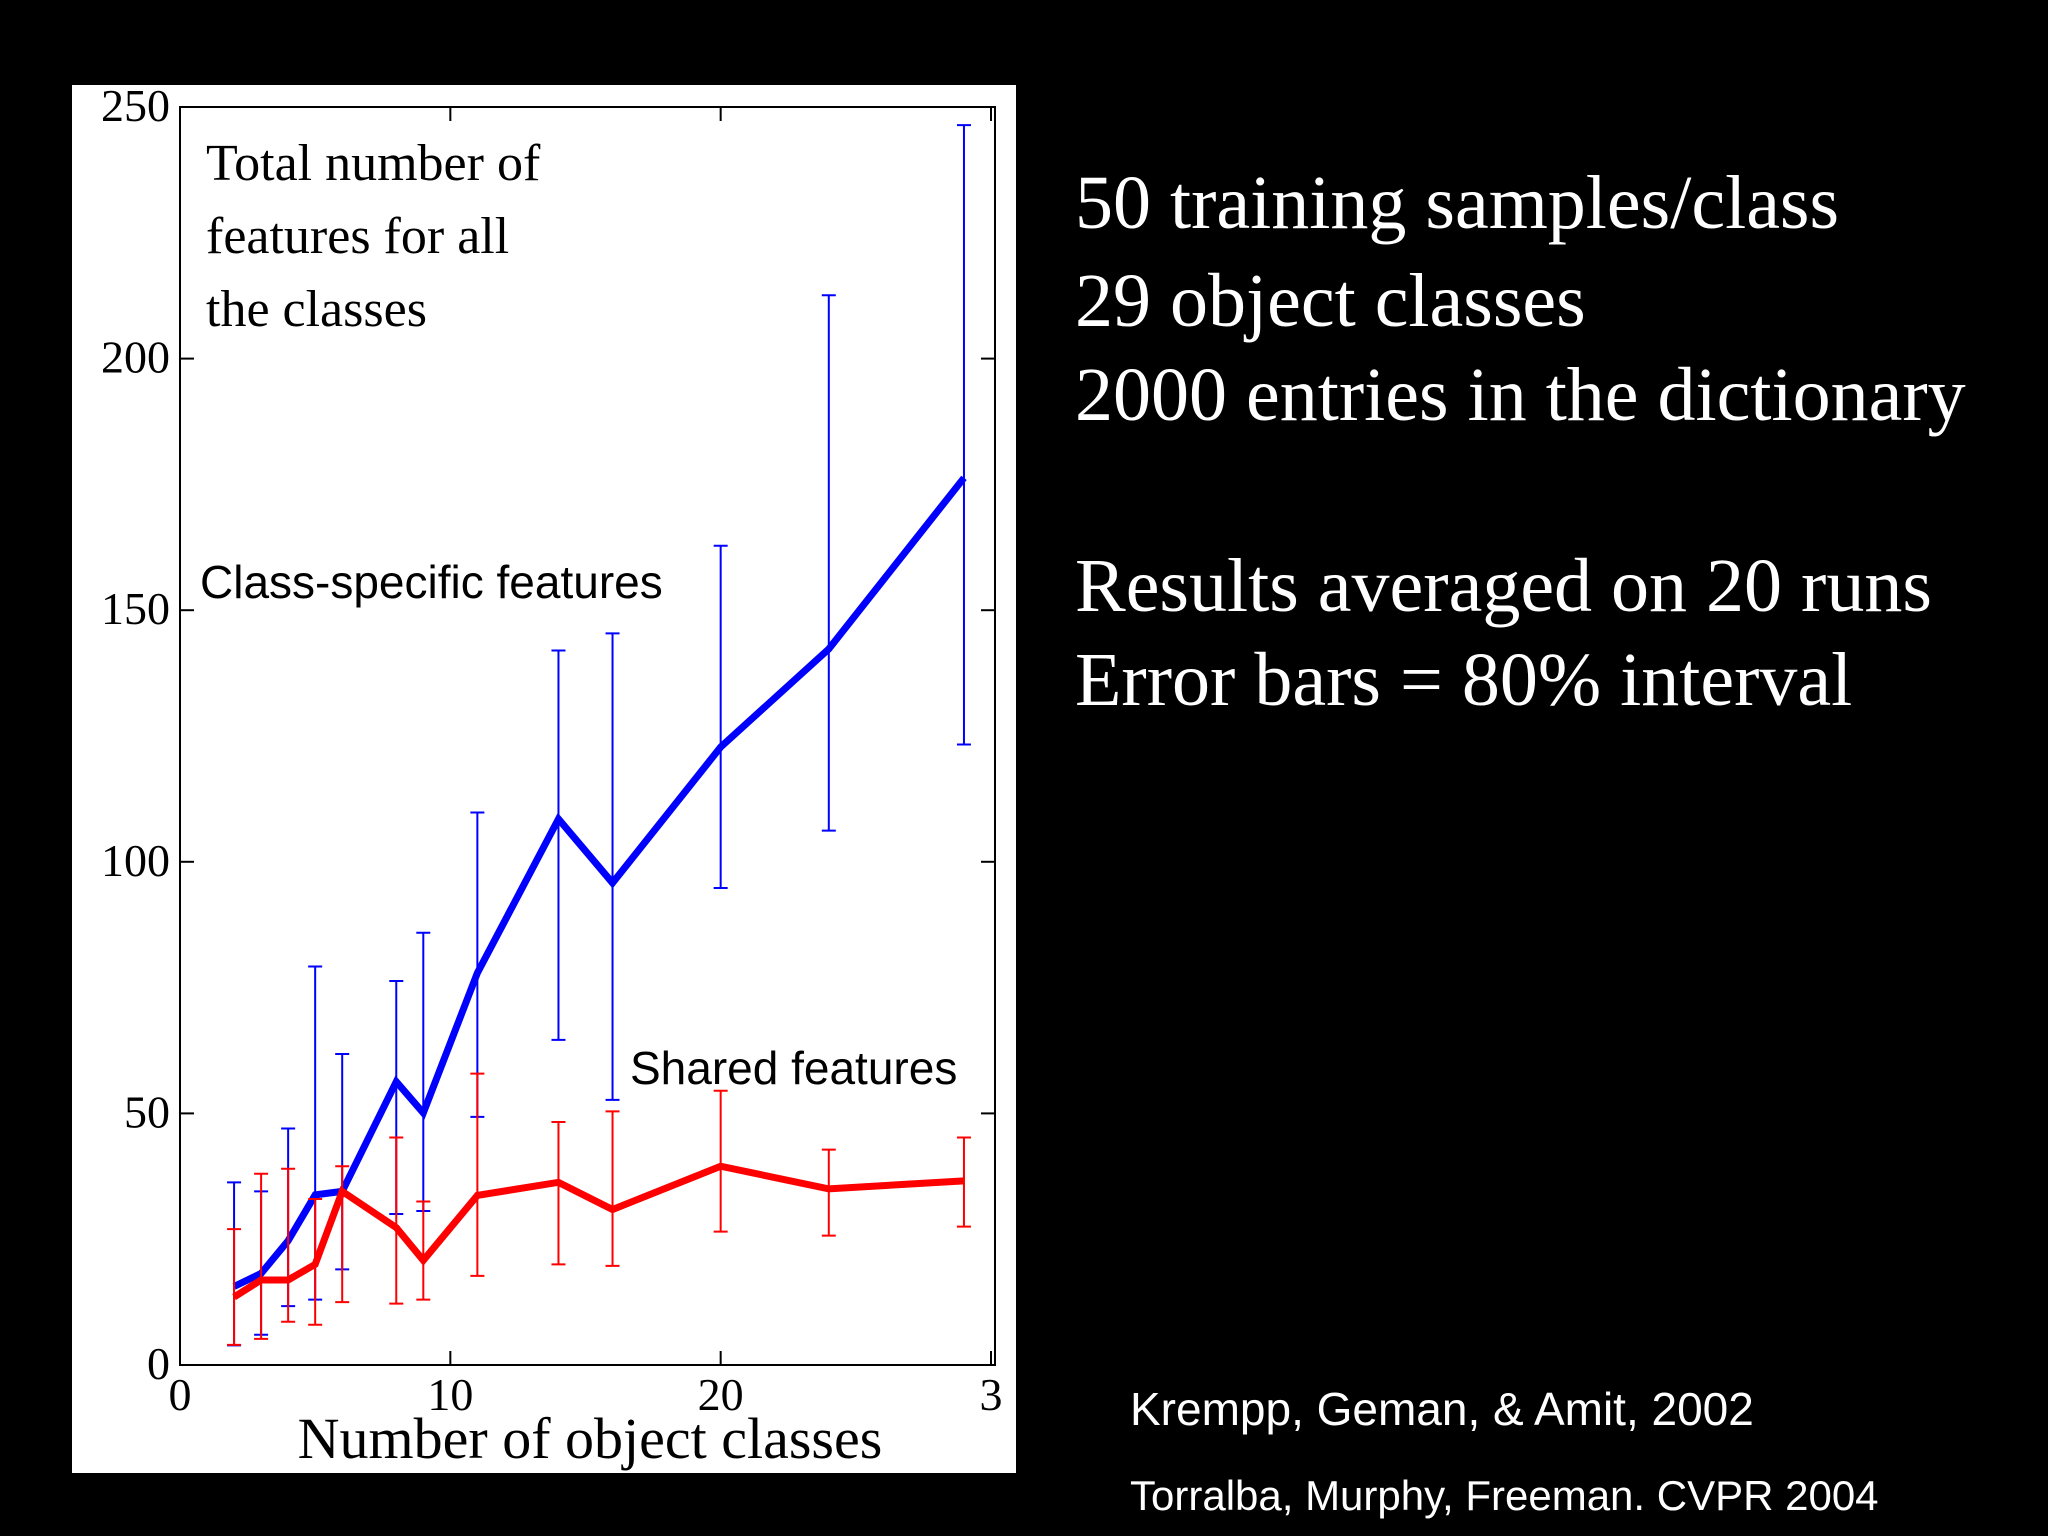 The width and height of the screenshot is (2048, 1536). Describe the element at coordinates (135, 105) in the screenshot. I see `y-tick-label: 250` at that location.